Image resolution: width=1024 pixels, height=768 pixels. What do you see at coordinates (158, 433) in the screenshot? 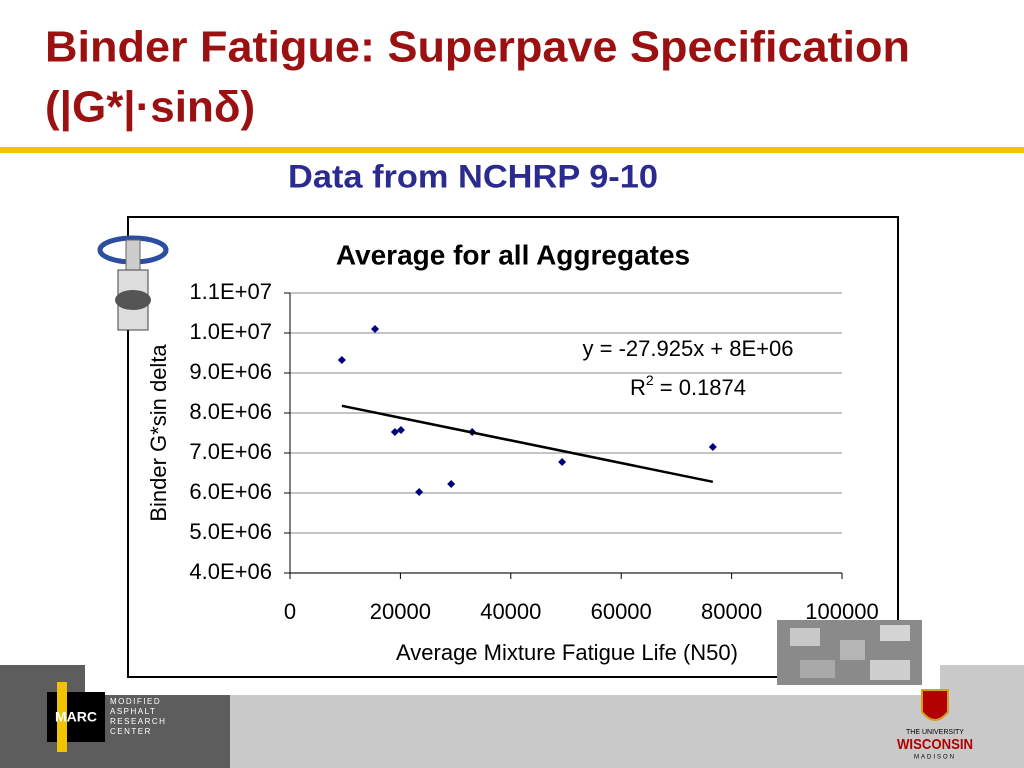
I see `y-axis-label: Binder G*sin delta` at bounding box center [158, 433].